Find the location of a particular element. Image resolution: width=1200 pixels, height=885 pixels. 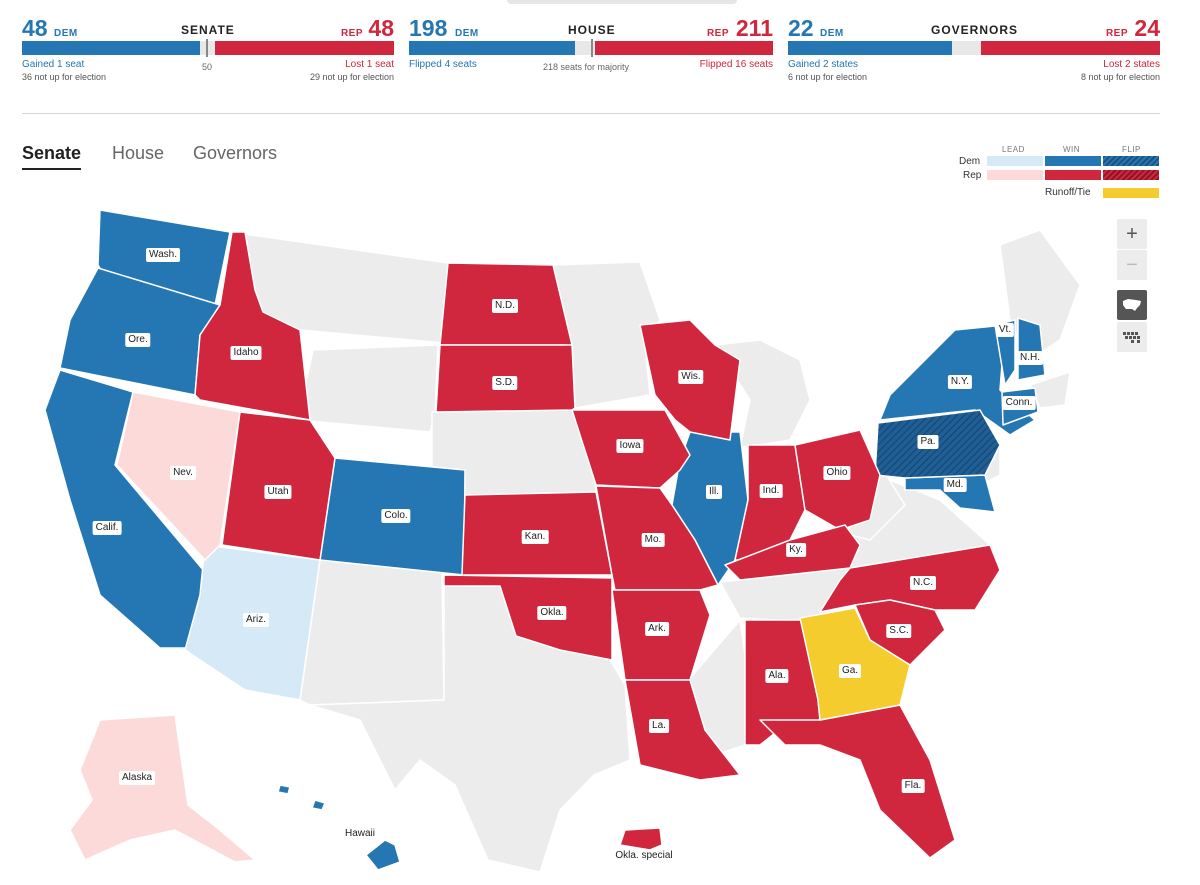

label-oklahoma: Okla. is located at coordinates (552, 613).